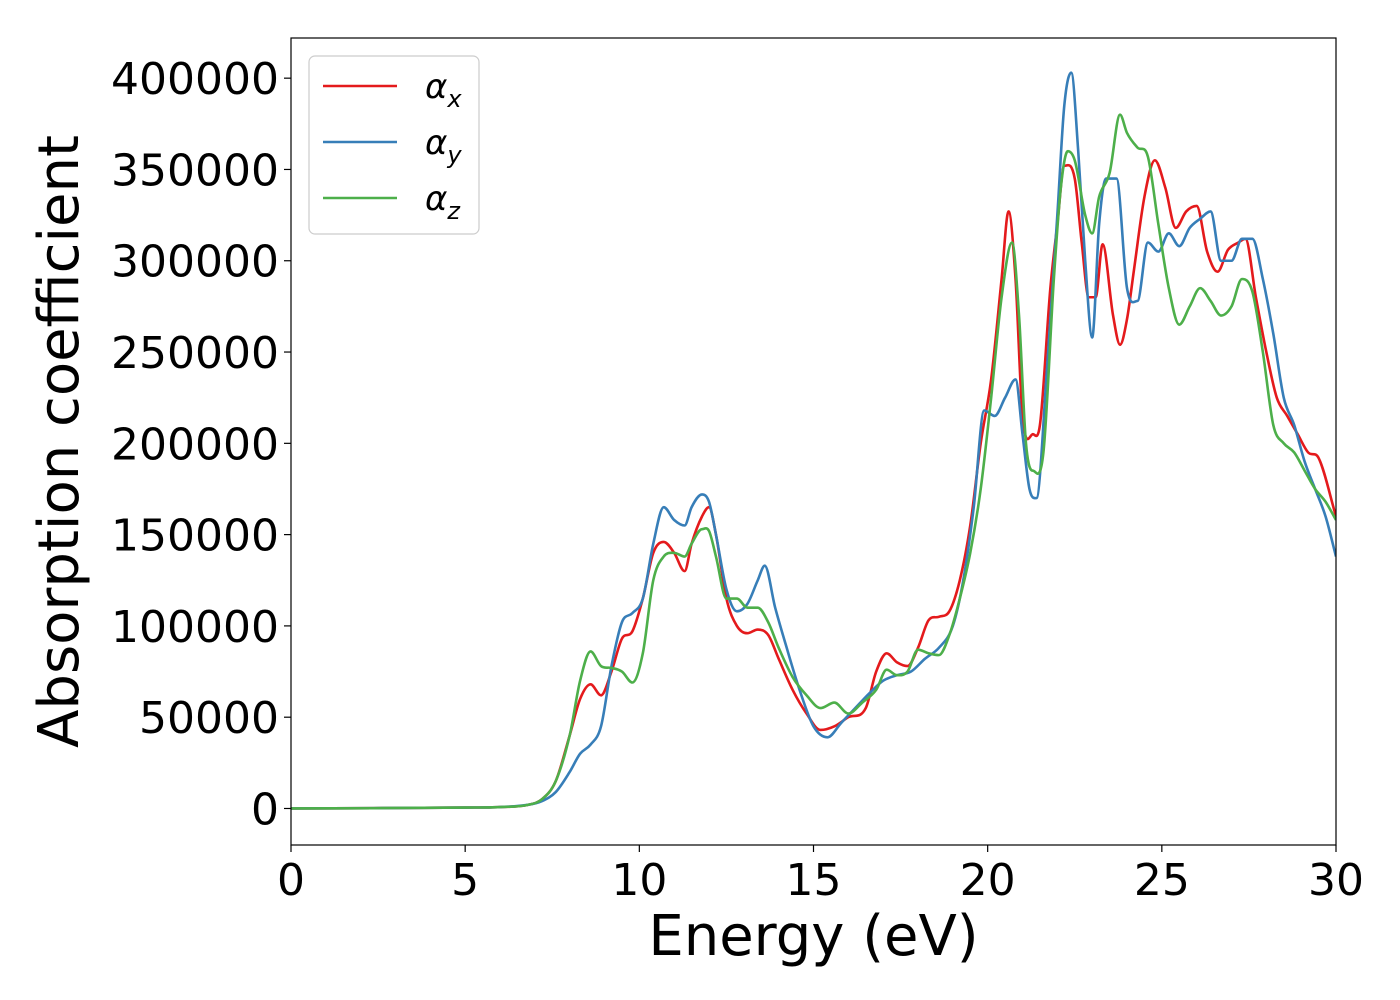 Image resolution: width=1400 pixels, height=1000 pixels. I want to click on y-tick-label: 0, so click(265, 809).